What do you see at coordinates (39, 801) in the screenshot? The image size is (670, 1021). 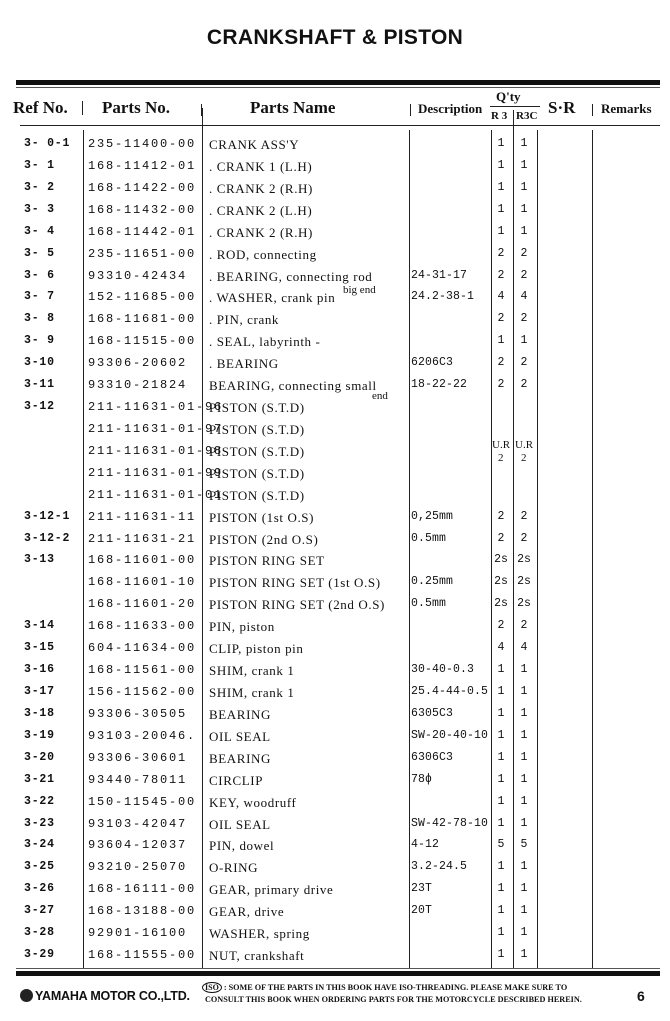 I see `ref-no-cell: 3-22` at bounding box center [39, 801].